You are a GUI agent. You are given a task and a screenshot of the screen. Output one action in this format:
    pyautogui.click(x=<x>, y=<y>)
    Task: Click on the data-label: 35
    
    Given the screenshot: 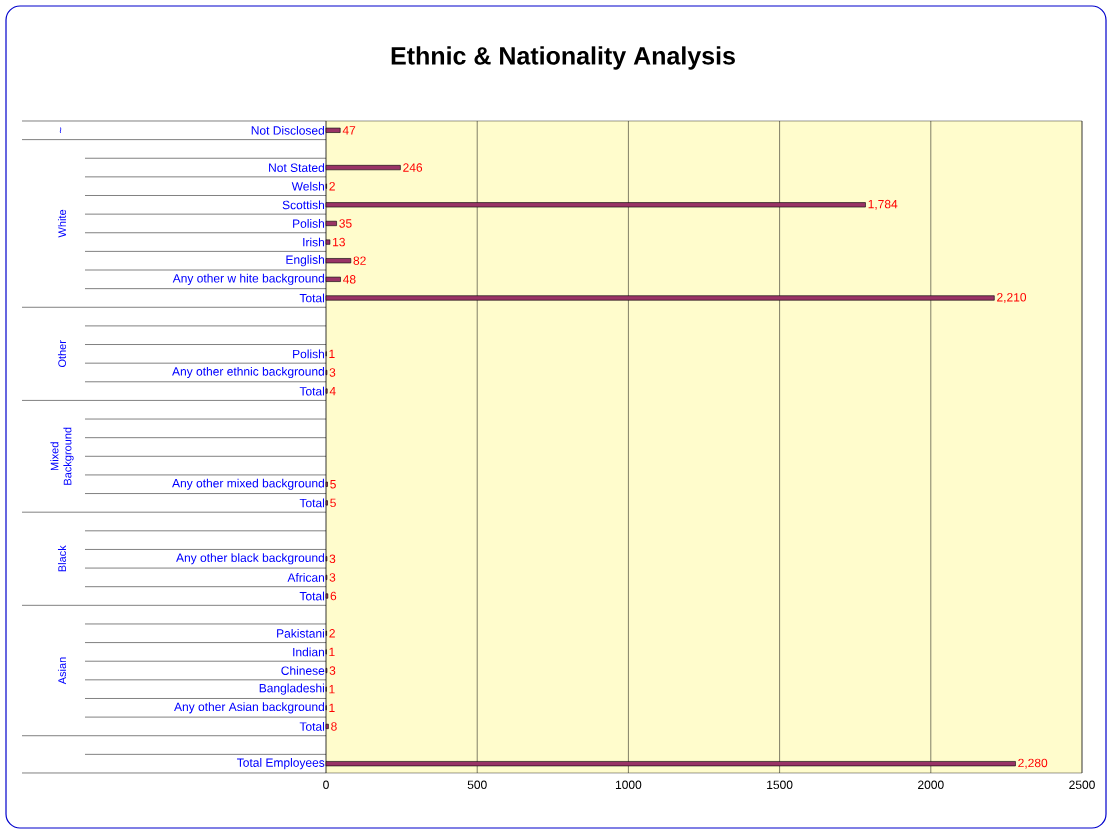 What is the action you would take?
    pyautogui.click(x=345, y=223)
    